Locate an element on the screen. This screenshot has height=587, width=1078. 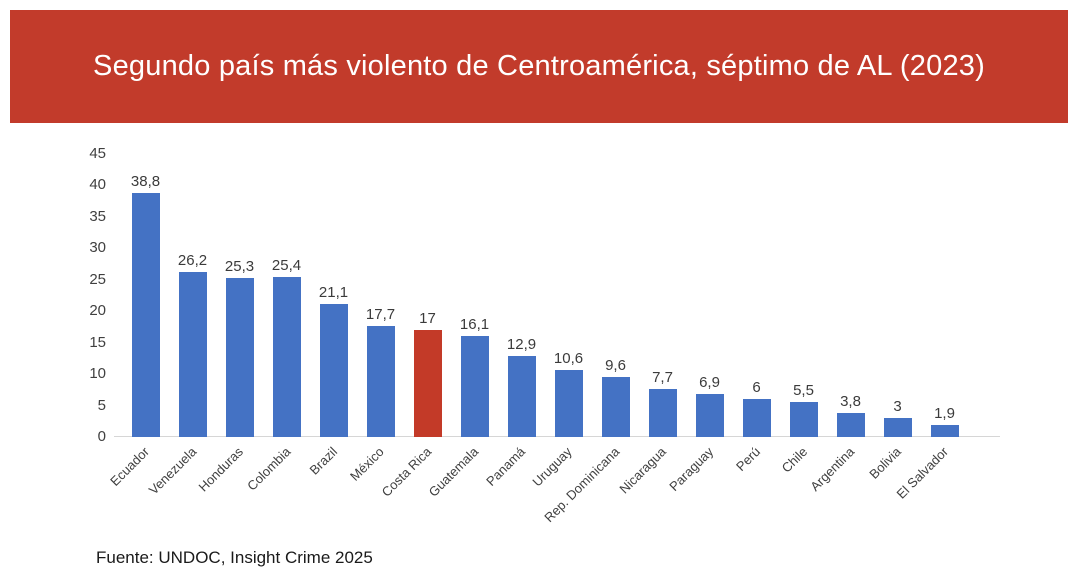
x-tick-label: Uruguay is located at coordinates (552, 467).